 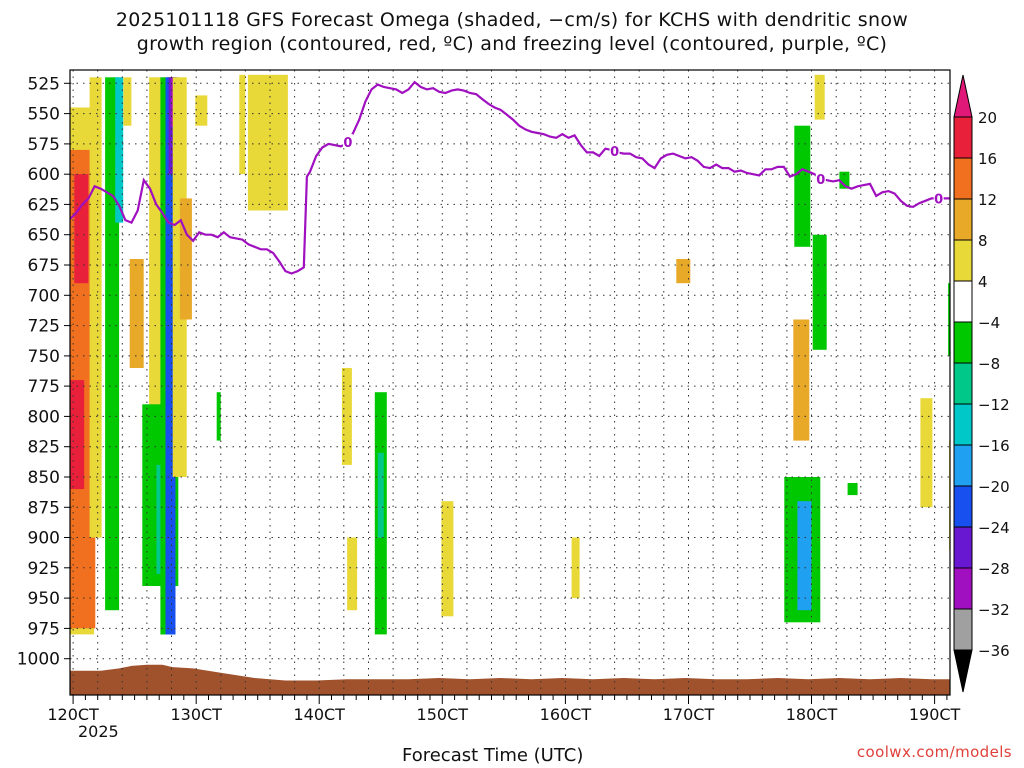 I want to click on terrain-layer, so click(x=510, y=679).